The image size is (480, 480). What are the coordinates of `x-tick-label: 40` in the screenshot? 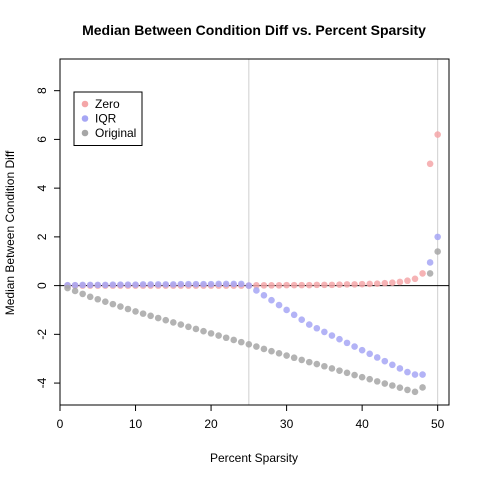 It's located at (362, 424).